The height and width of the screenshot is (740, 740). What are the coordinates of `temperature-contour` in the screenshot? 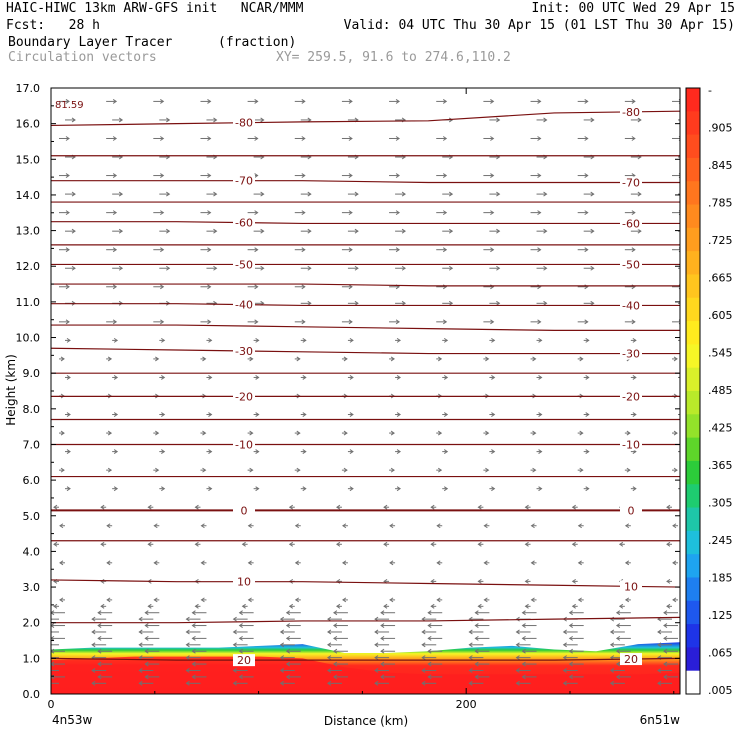 It's located at (365, 223).